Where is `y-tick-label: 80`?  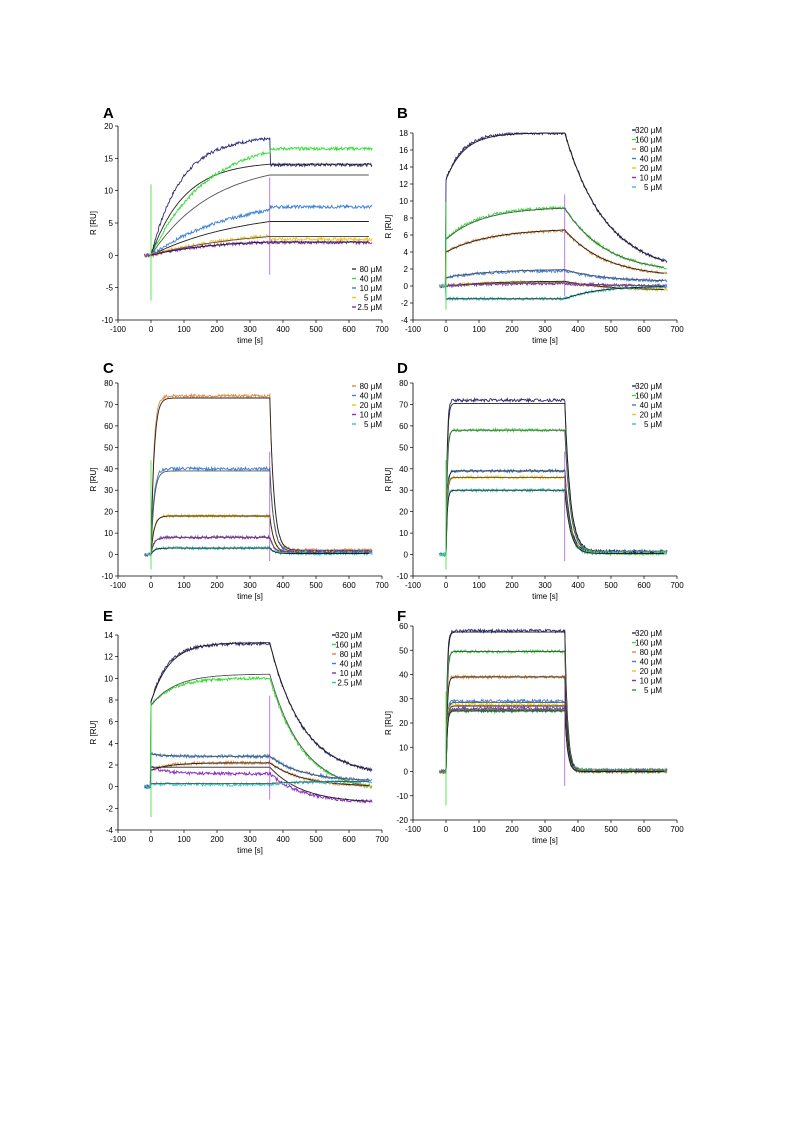
y-tick-label: 80 is located at coordinates (403, 383).